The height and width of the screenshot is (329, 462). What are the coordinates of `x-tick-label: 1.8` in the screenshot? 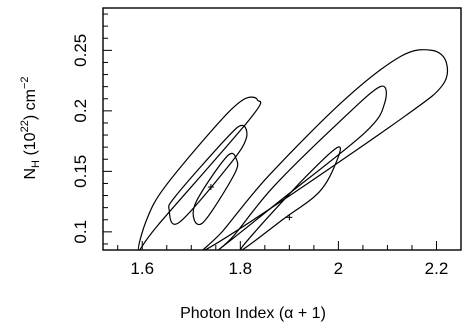 It's located at (240, 268).